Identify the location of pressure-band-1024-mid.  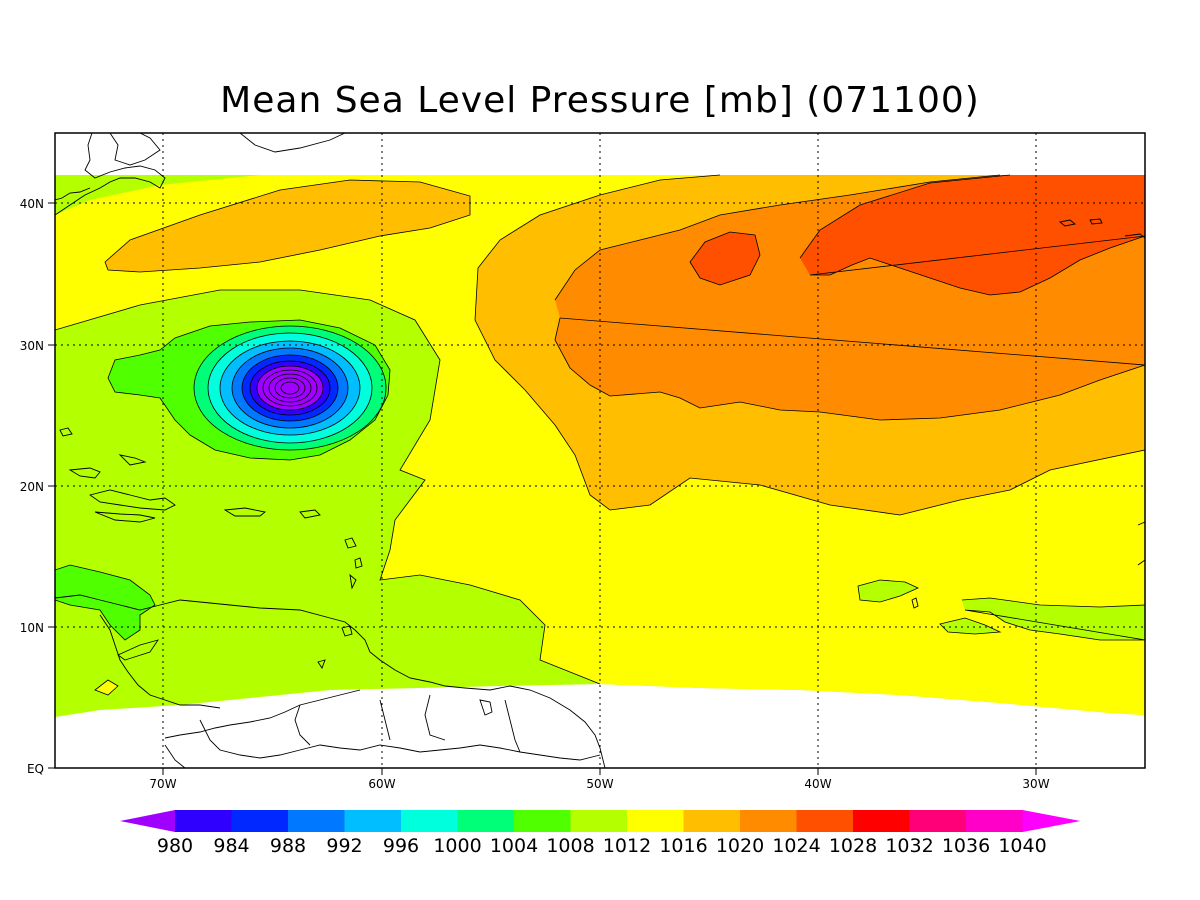
(725, 258).